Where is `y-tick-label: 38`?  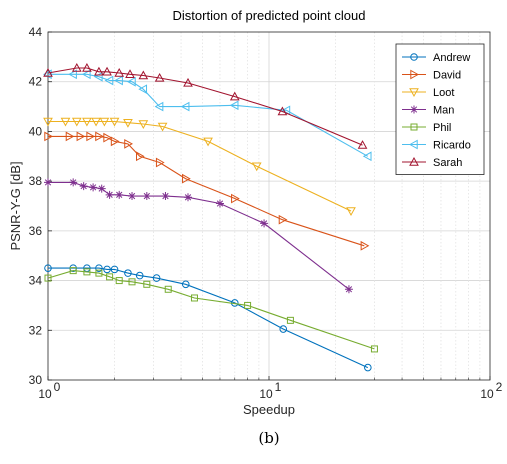
y-tick-label: 38 is located at coordinates (36, 181).